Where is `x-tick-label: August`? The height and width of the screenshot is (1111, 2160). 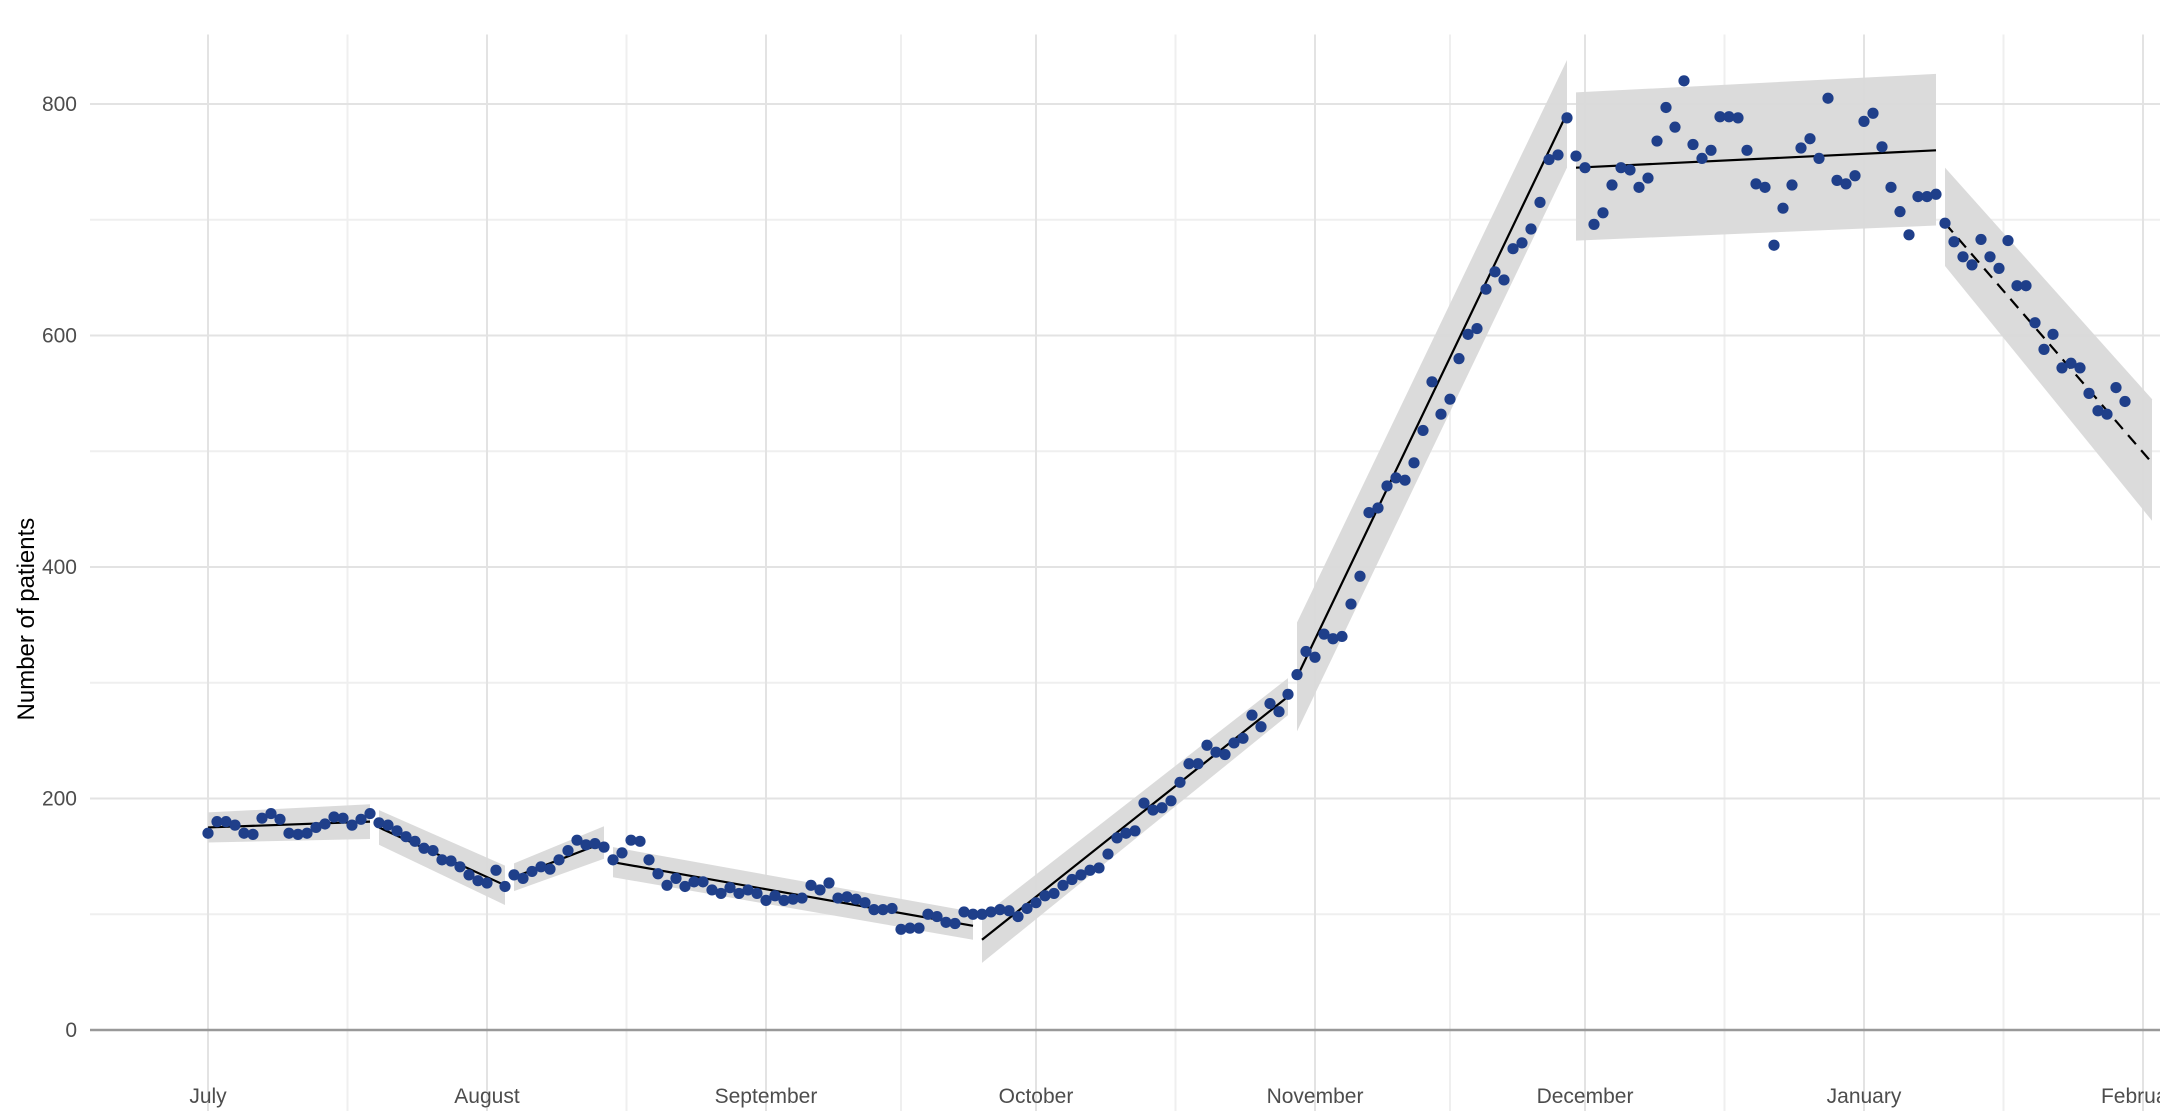
x-tick-label: August is located at coordinates (487, 1096).